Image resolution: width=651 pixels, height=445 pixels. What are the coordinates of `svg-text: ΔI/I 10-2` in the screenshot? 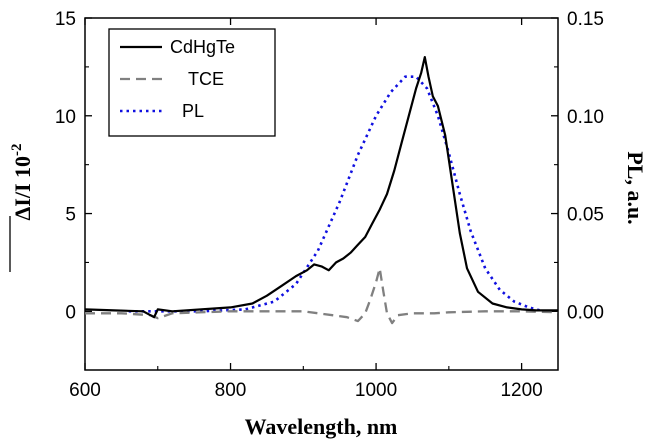 It's located at (22, 181).